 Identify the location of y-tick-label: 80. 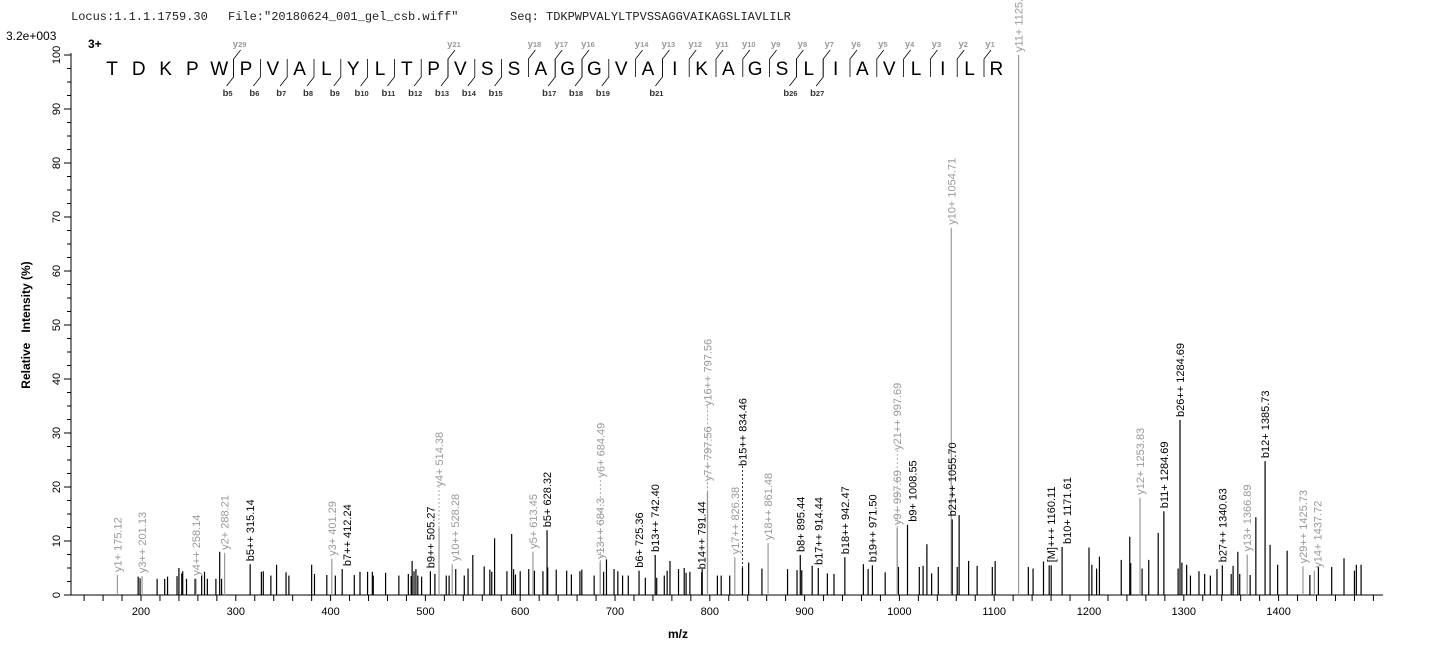
(57, 163).